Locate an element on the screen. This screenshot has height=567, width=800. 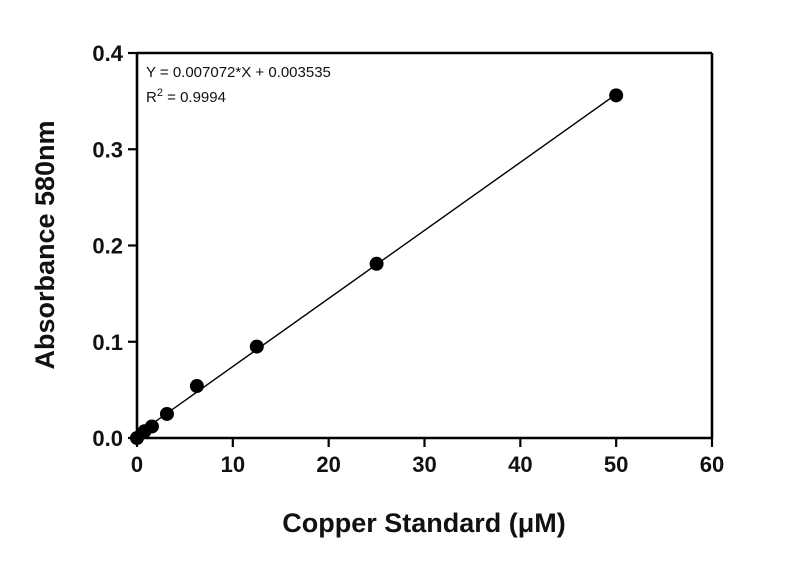
y-tick-label: 0.0 is located at coordinates (107, 438).